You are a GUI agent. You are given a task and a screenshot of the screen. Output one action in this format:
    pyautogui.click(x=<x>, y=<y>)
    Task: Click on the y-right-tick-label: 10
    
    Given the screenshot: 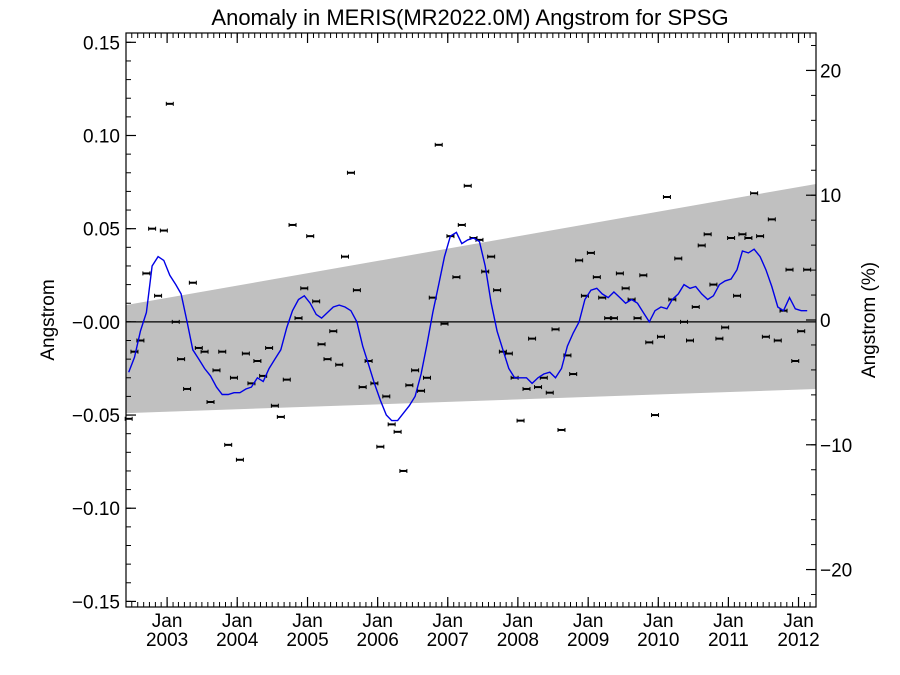 What is the action you would take?
    pyautogui.click(x=830, y=196)
    